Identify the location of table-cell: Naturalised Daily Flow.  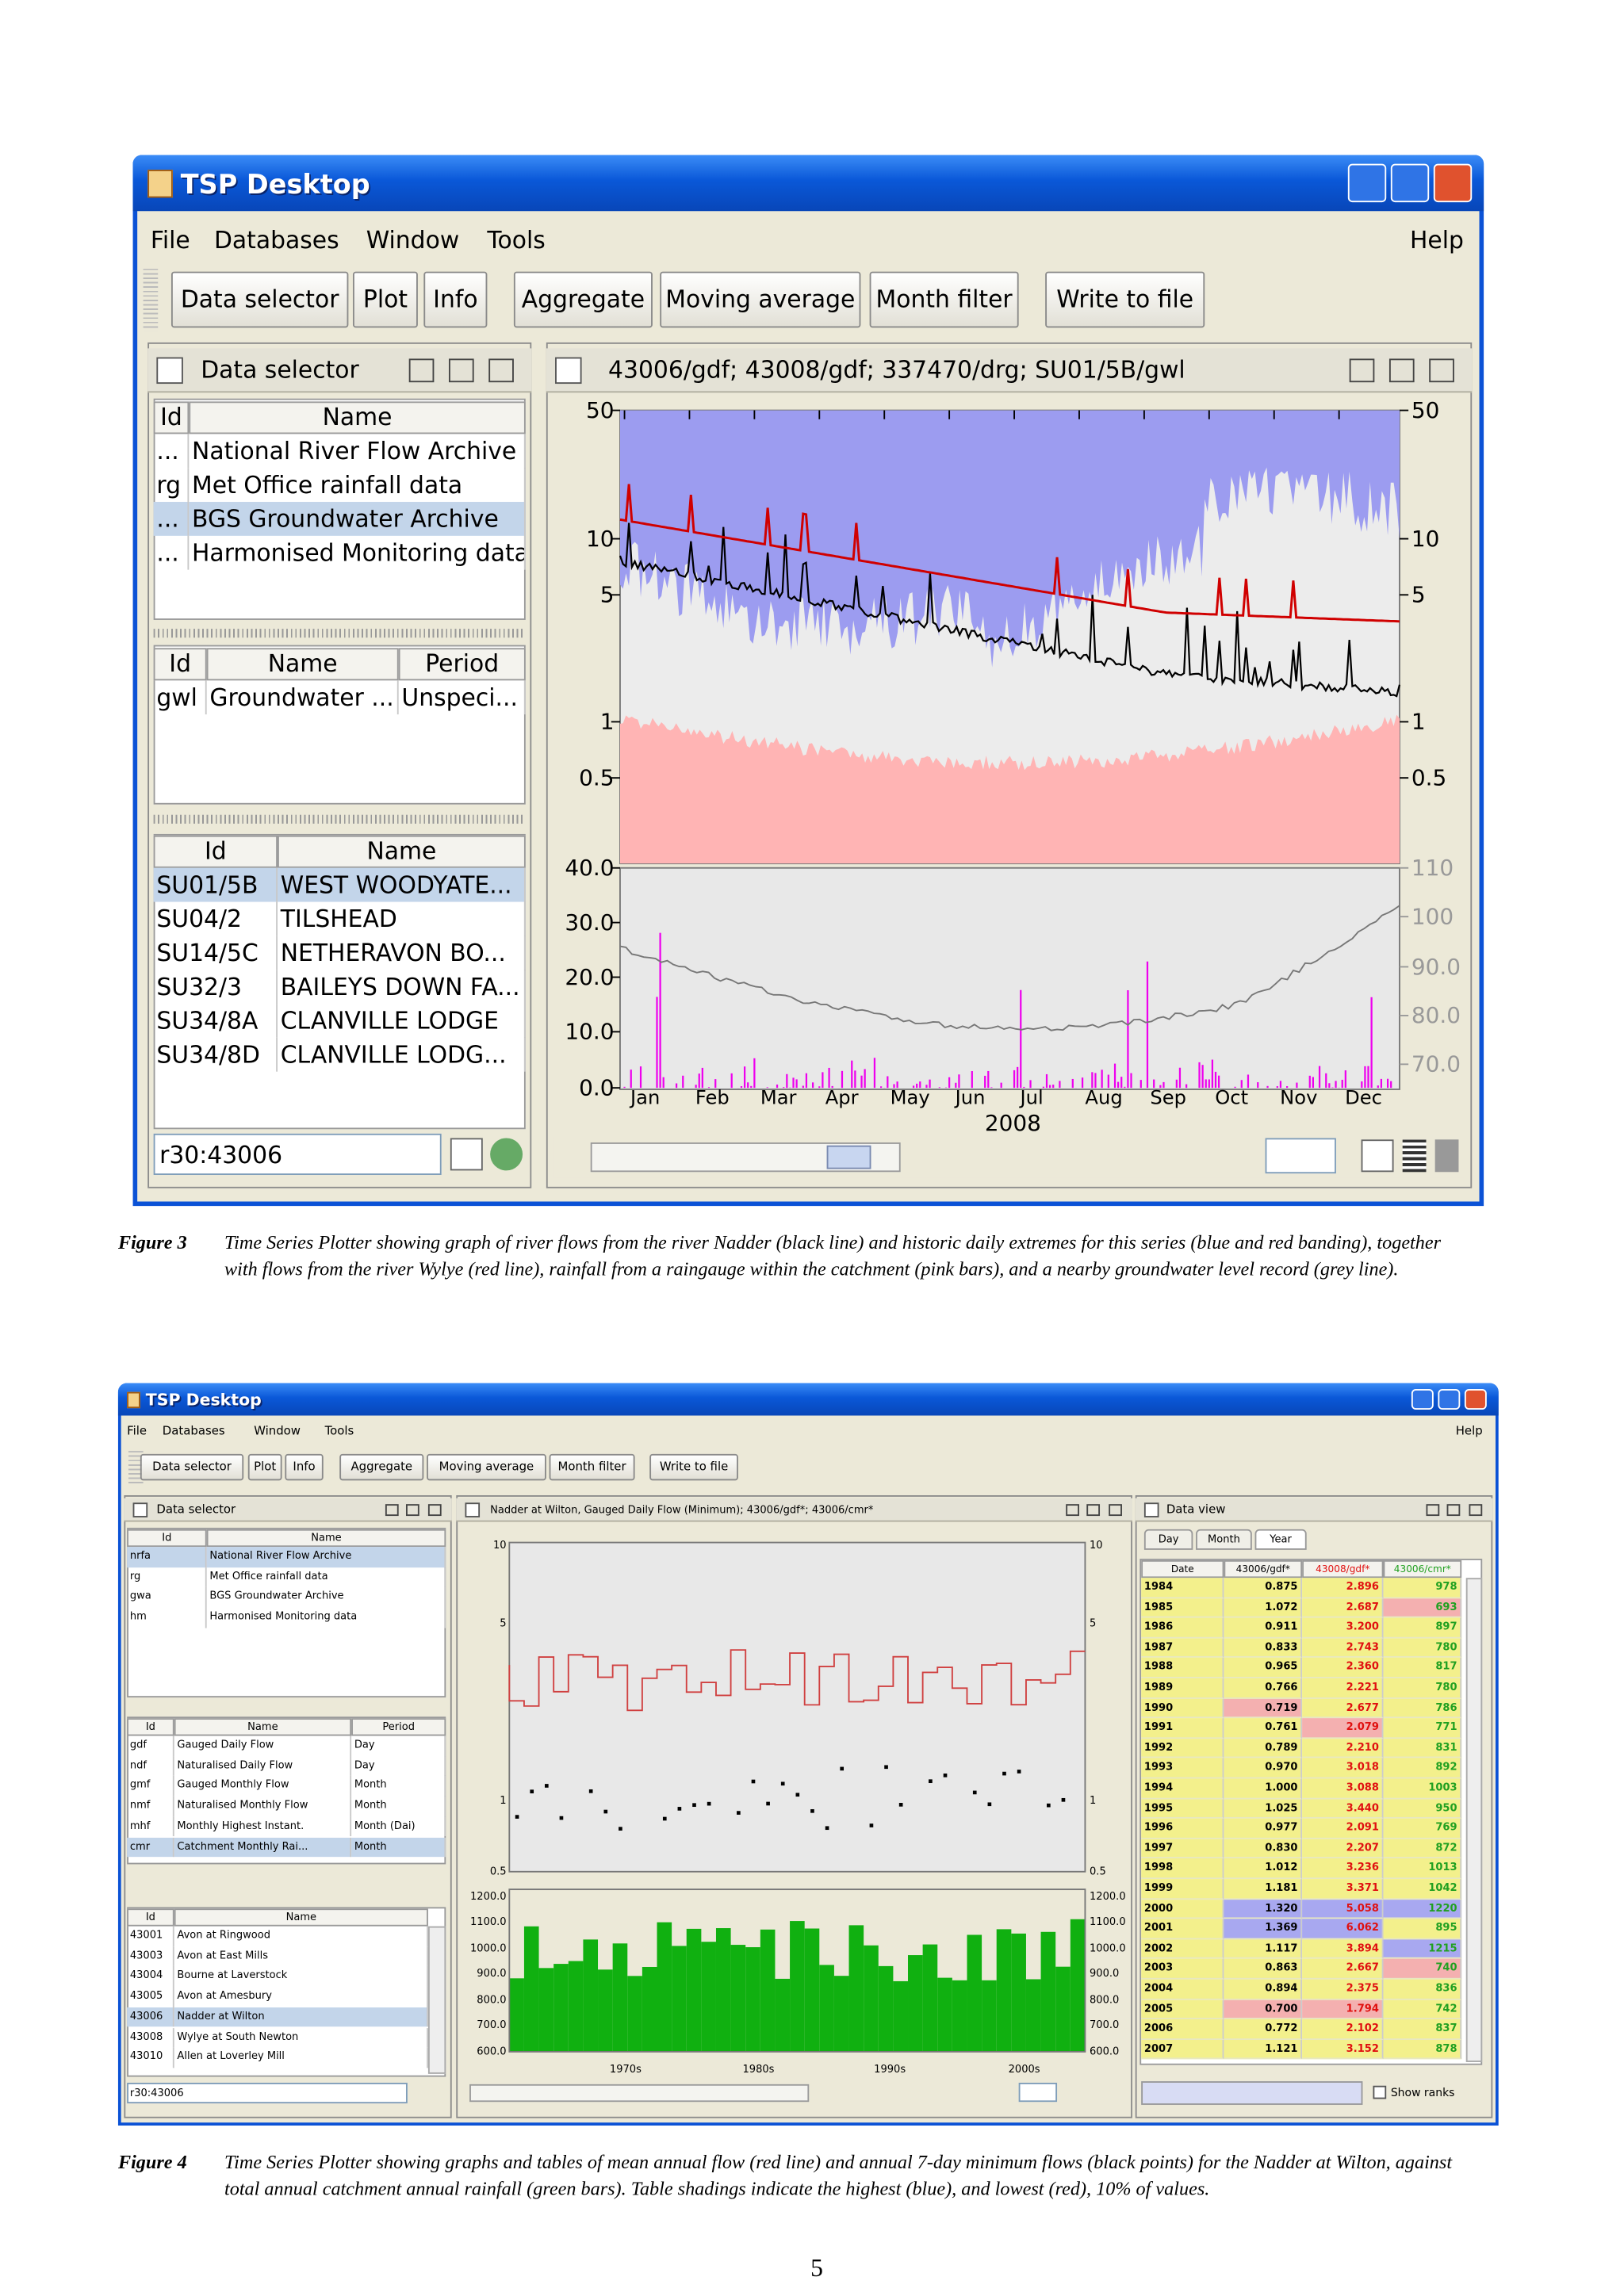
(263, 1766).